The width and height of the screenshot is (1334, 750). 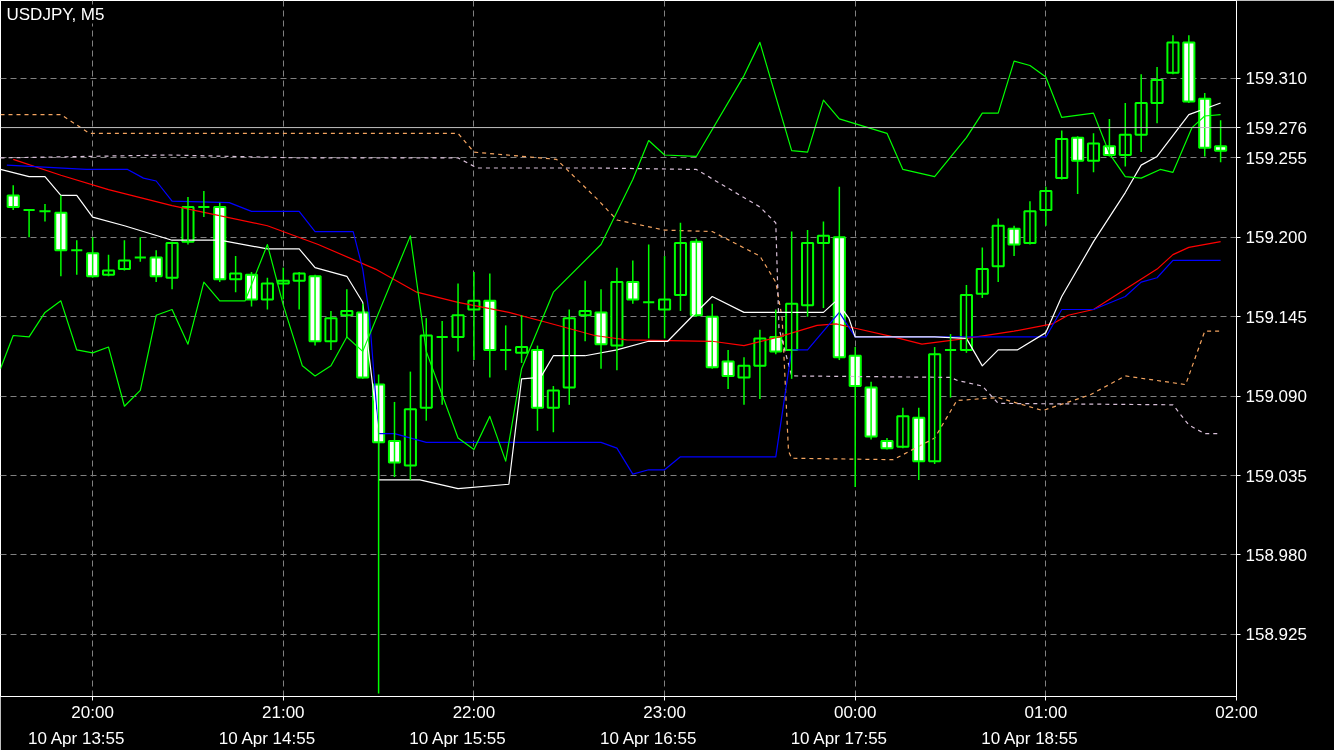 What do you see at coordinates (664, 712) in the screenshot?
I see `x-tick-label: 23:00` at bounding box center [664, 712].